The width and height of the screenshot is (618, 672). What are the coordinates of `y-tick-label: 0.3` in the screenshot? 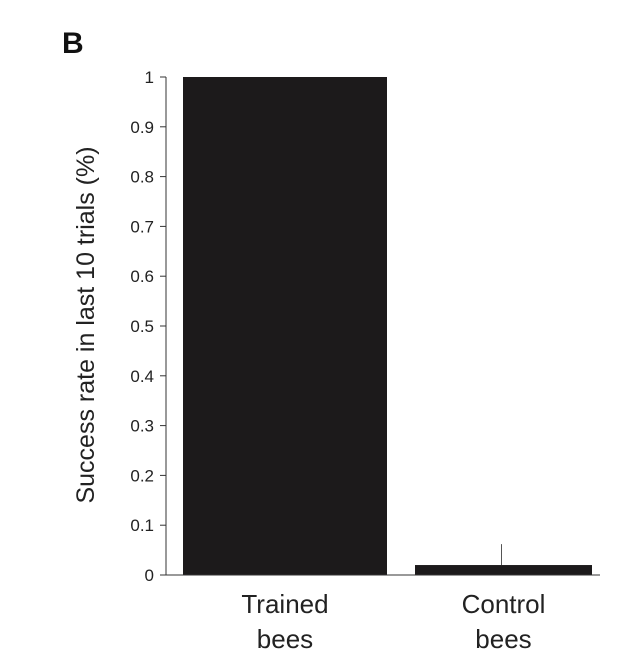 It's located at (142, 426).